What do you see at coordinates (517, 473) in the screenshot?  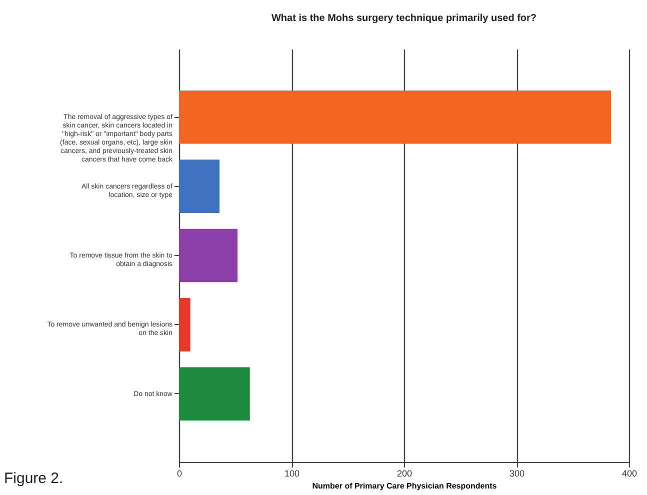 I see `x-tick-label: 300` at bounding box center [517, 473].